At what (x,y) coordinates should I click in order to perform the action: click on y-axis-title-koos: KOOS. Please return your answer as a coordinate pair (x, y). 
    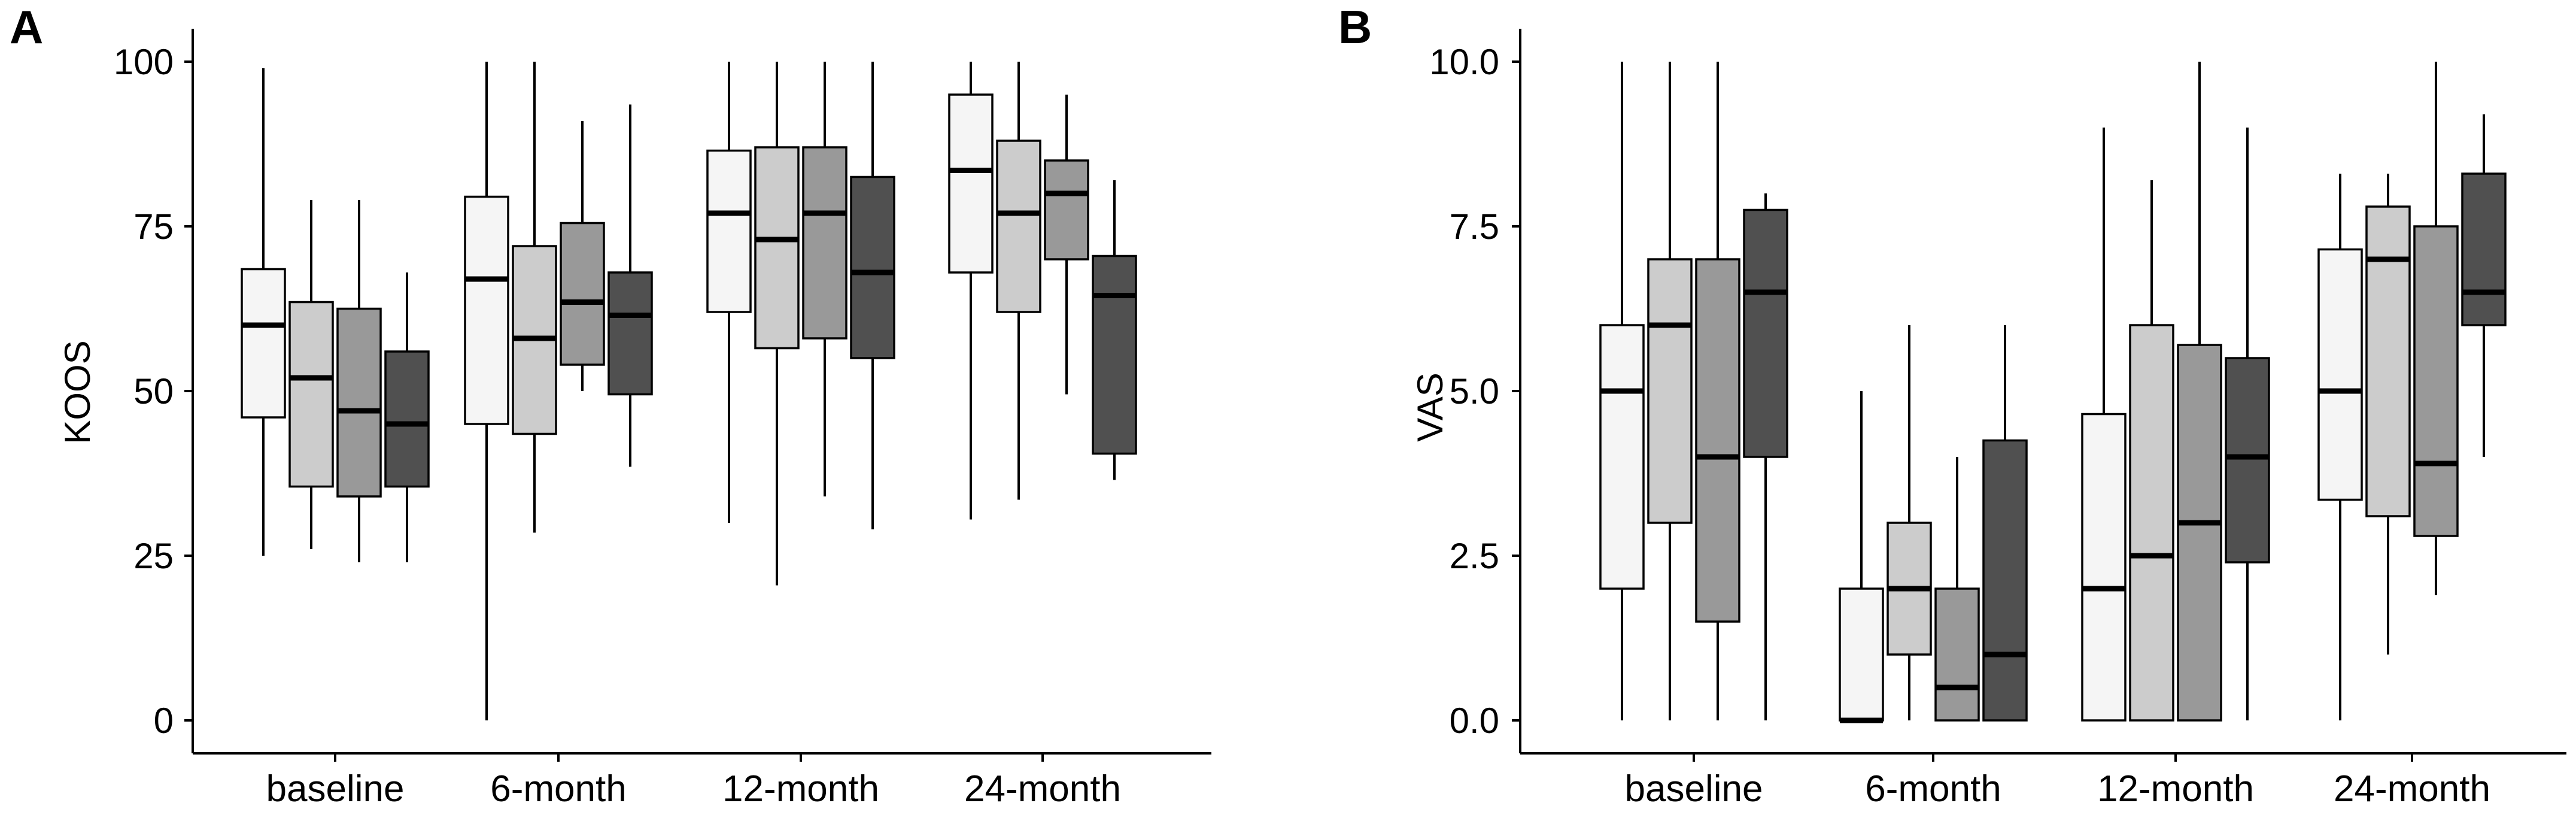
    Looking at the image, I should click on (77, 392).